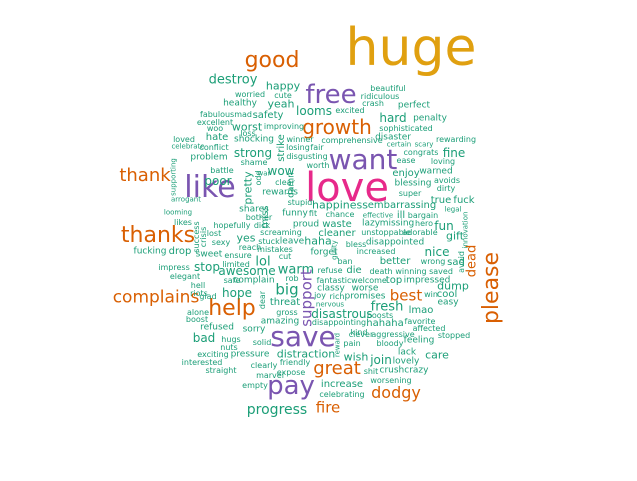  Describe the element at coordinates (202, 362) in the screenshot. I see `word-interested: interested` at that location.